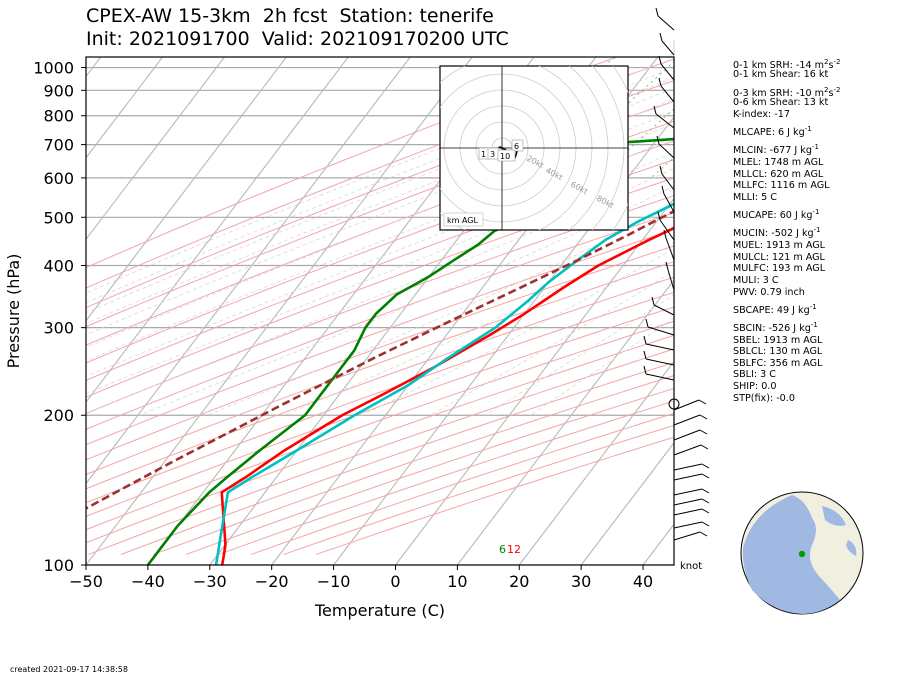  Describe the element at coordinates (778, 162) in the screenshot. I see `stat-line: MLEL: 1748 m AGL` at that location.